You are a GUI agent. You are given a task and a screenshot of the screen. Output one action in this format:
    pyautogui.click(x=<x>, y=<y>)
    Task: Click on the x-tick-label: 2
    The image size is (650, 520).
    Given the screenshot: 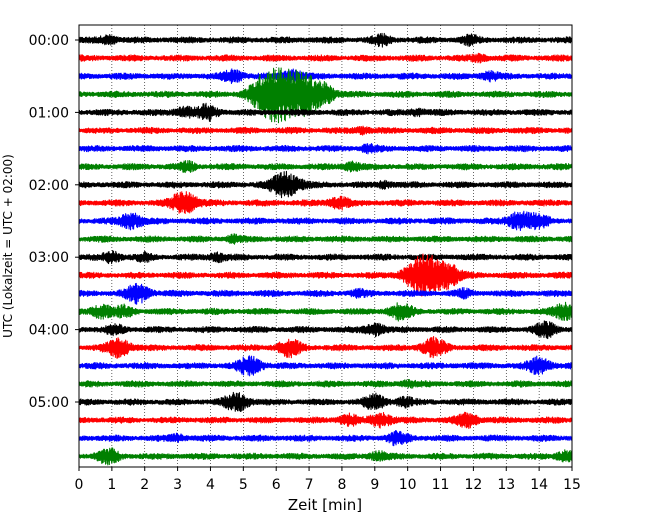 What is the action you would take?
    pyautogui.click(x=144, y=485)
    